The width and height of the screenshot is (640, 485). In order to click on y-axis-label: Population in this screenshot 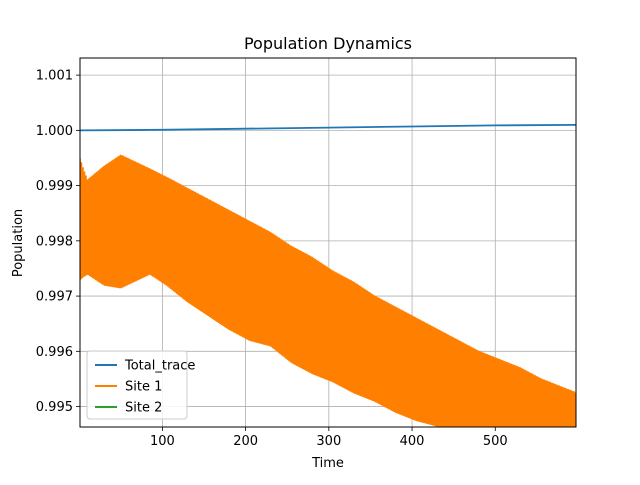, I will do `click(18, 243)`.